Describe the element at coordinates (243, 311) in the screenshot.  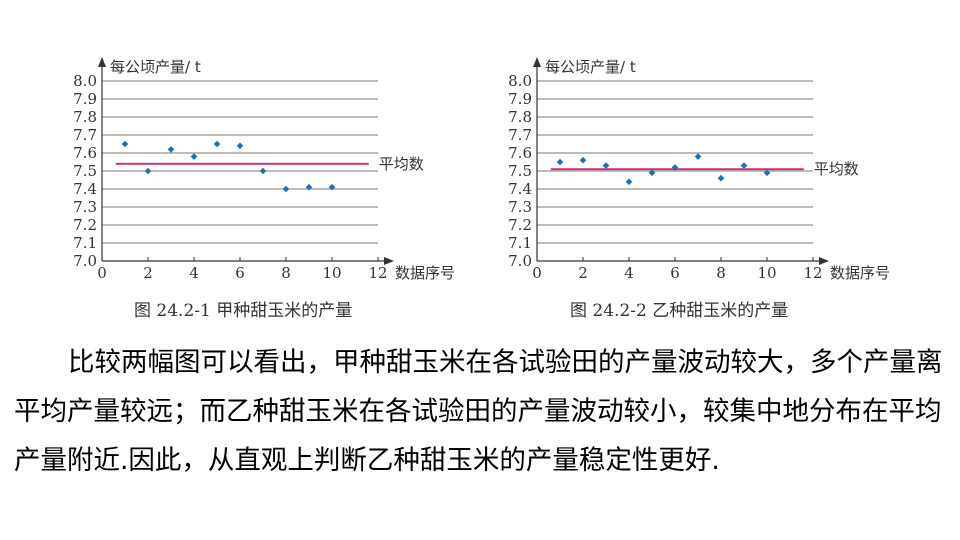
I see `chart-1-caption: 图 24.2-1 甲种甜玉米的产量` at that location.